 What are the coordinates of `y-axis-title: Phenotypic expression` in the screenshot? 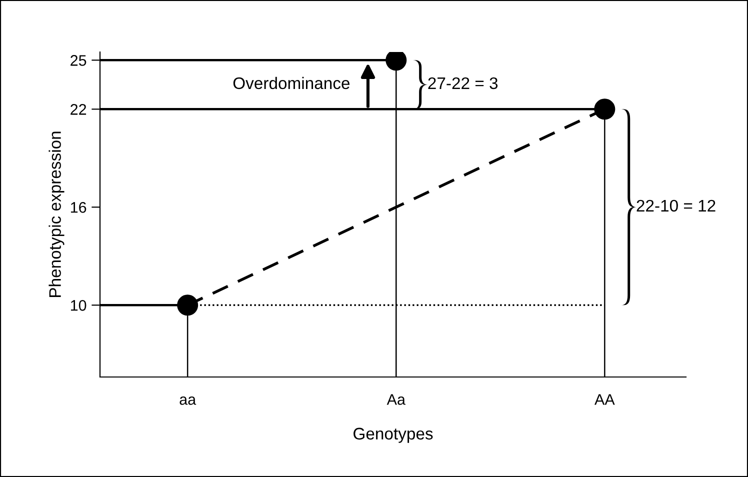 It's located at (56, 214).